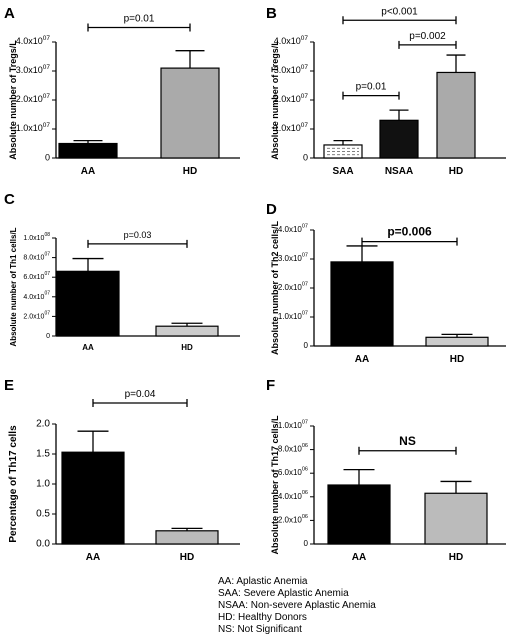 The image size is (520, 636). Describe the element at coordinates (138, 235) in the screenshot. I see `p-value-label: p=0.03` at that location.